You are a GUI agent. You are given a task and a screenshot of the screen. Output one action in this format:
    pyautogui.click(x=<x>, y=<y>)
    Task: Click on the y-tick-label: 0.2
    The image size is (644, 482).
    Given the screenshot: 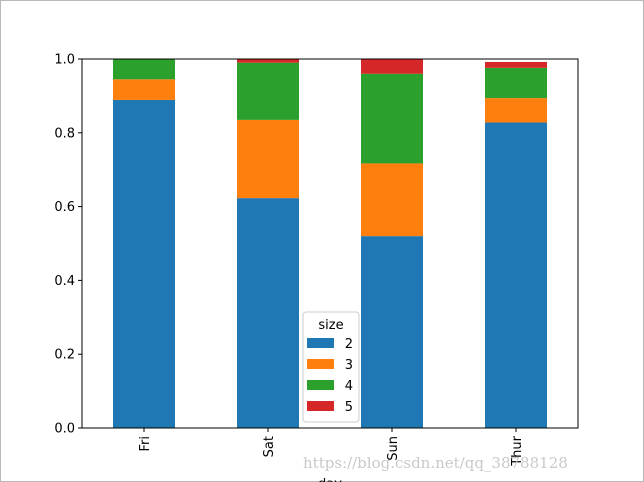 What is the action you would take?
    pyautogui.click(x=64, y=355)
    